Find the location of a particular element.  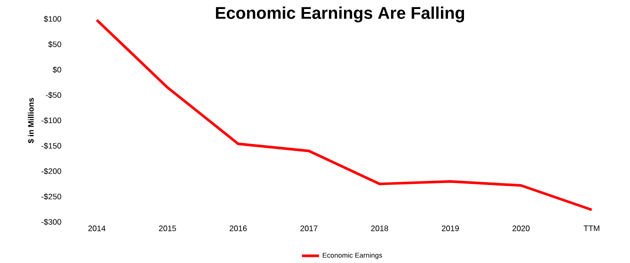

chart-title: Economic Earnings Are Falling is located at coordinates (340, 14).